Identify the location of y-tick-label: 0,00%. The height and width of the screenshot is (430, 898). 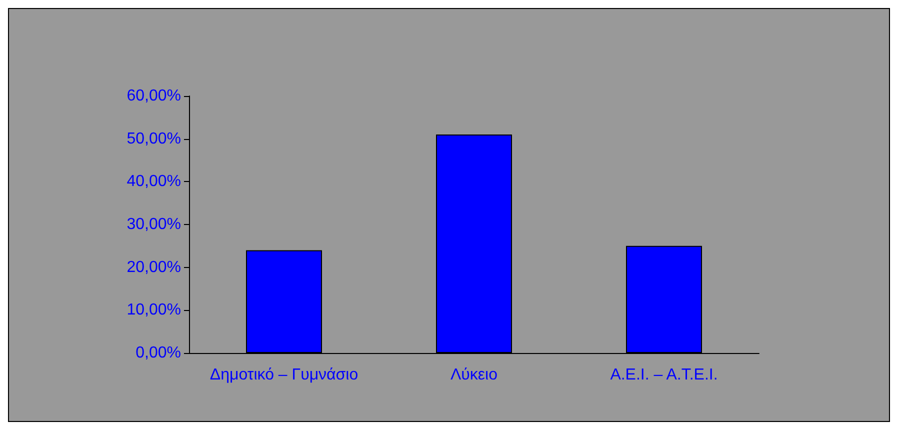
(158, 353).